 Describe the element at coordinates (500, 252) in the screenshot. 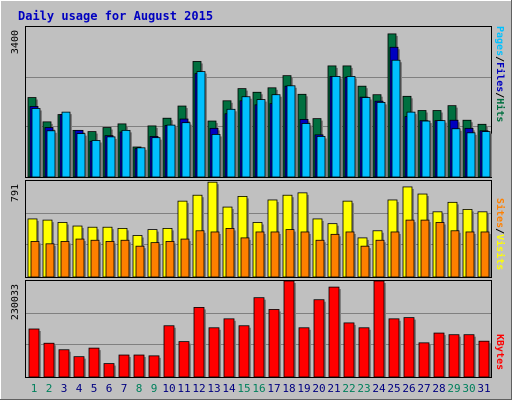

I see `legend-visits: Visits` at that location.